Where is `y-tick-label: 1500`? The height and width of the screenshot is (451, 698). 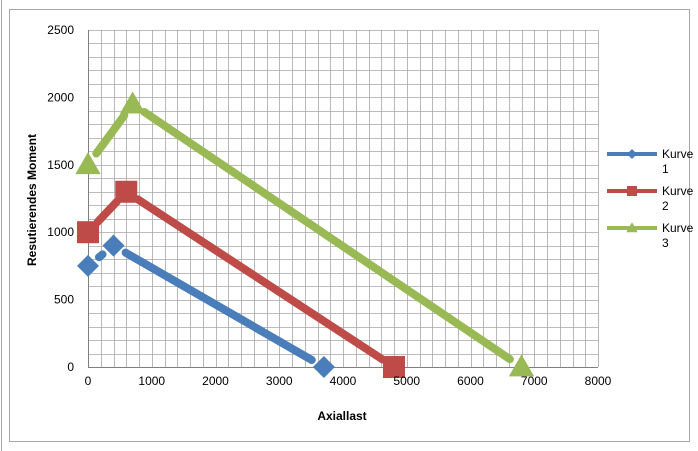 y-tick-label: 1500 is located at coordinates (60, 165).